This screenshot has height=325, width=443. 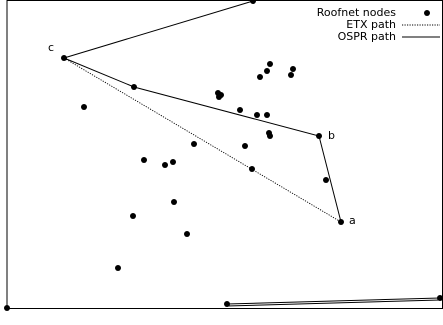 I want to click on node-label-b: b, so click(x=331, y=135).